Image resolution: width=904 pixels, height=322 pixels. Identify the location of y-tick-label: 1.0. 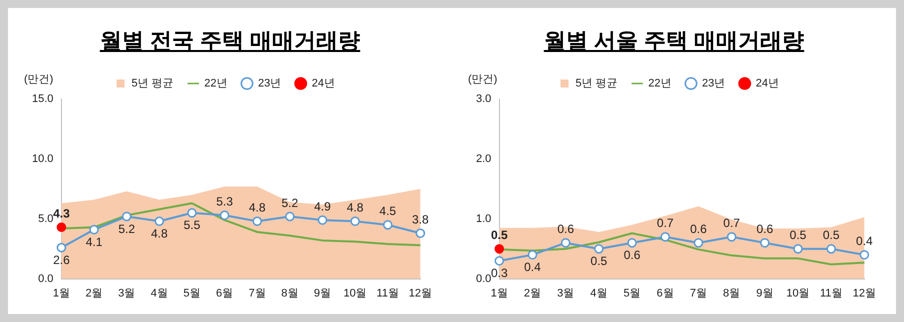
(484, 218).